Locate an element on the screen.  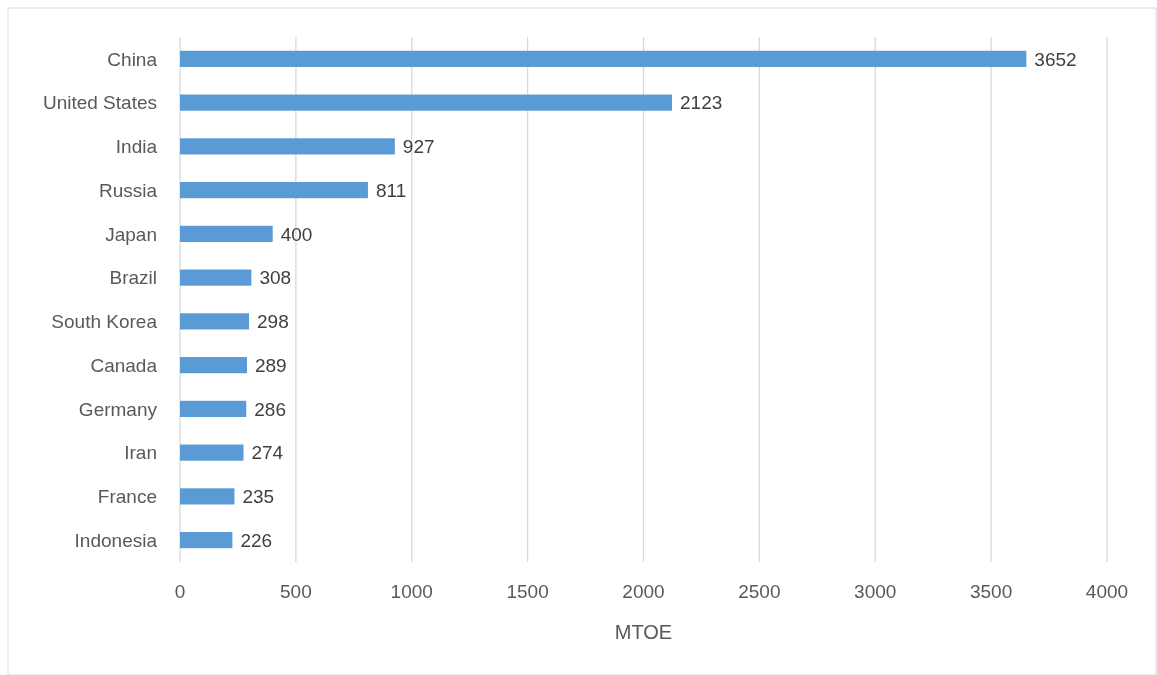
y-tick-label: Japan is located at coordinates (131, 234).